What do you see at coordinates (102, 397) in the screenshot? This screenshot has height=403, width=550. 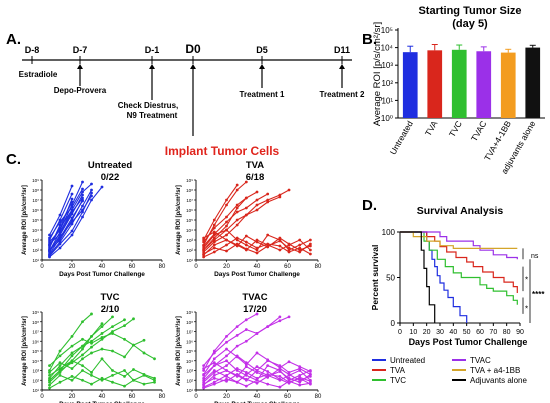 I see `x-tick-label: 40` at bounding box center [102, 397].